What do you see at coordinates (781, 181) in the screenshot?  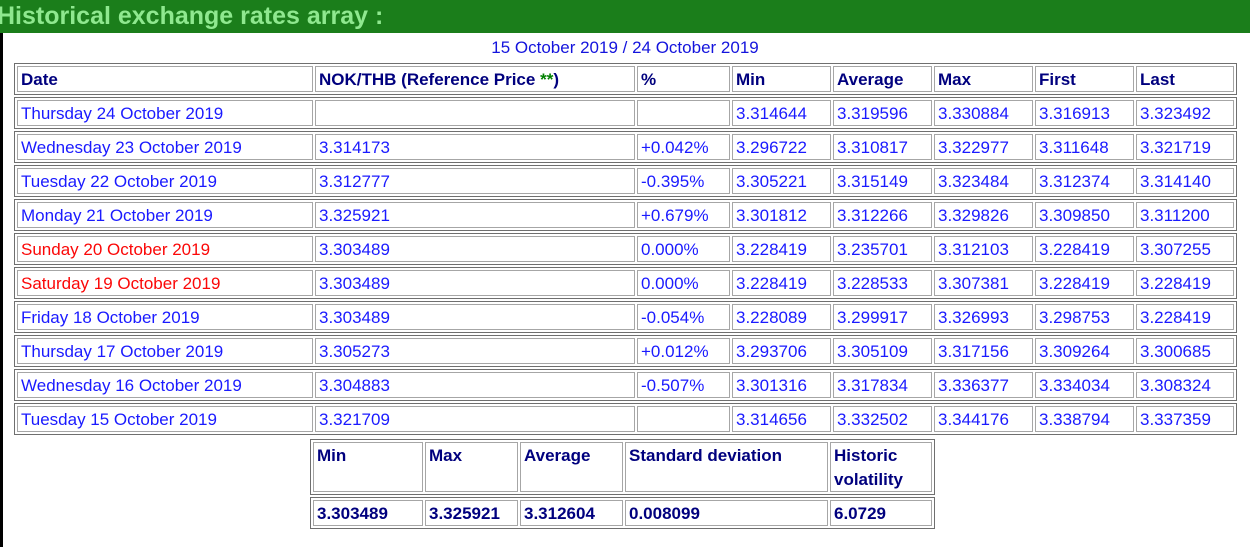 I see `min-cell: 3.305221` at bounding box center [781, 181].